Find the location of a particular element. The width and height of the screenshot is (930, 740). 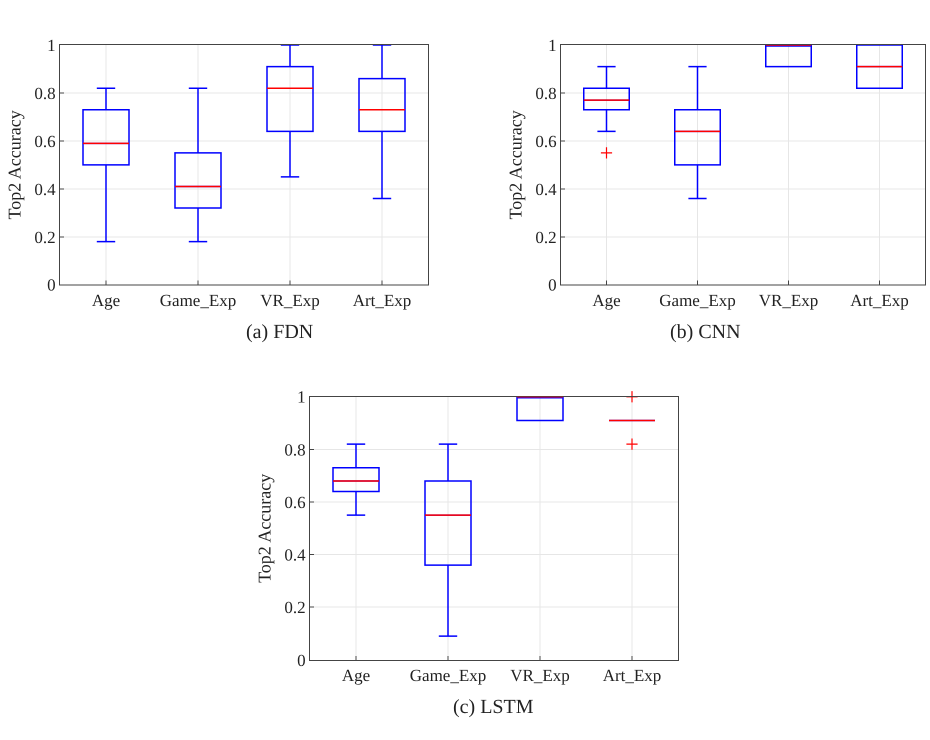

text: (a) FDN is located at coordinates (280, 332).